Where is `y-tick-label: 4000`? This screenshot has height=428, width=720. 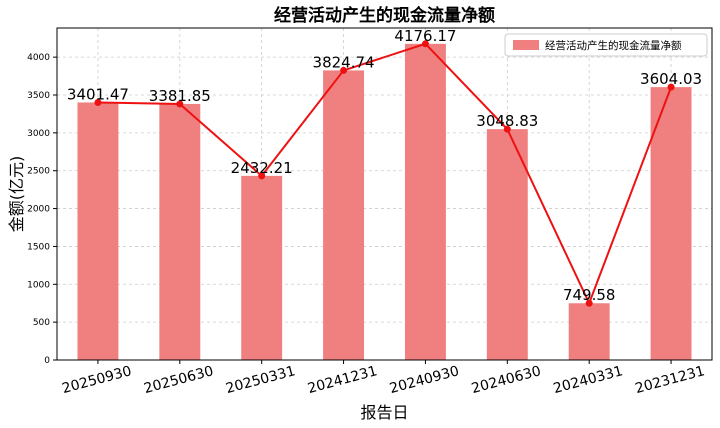
y-tick-label: 4000 is located at coordinates (38, 58).